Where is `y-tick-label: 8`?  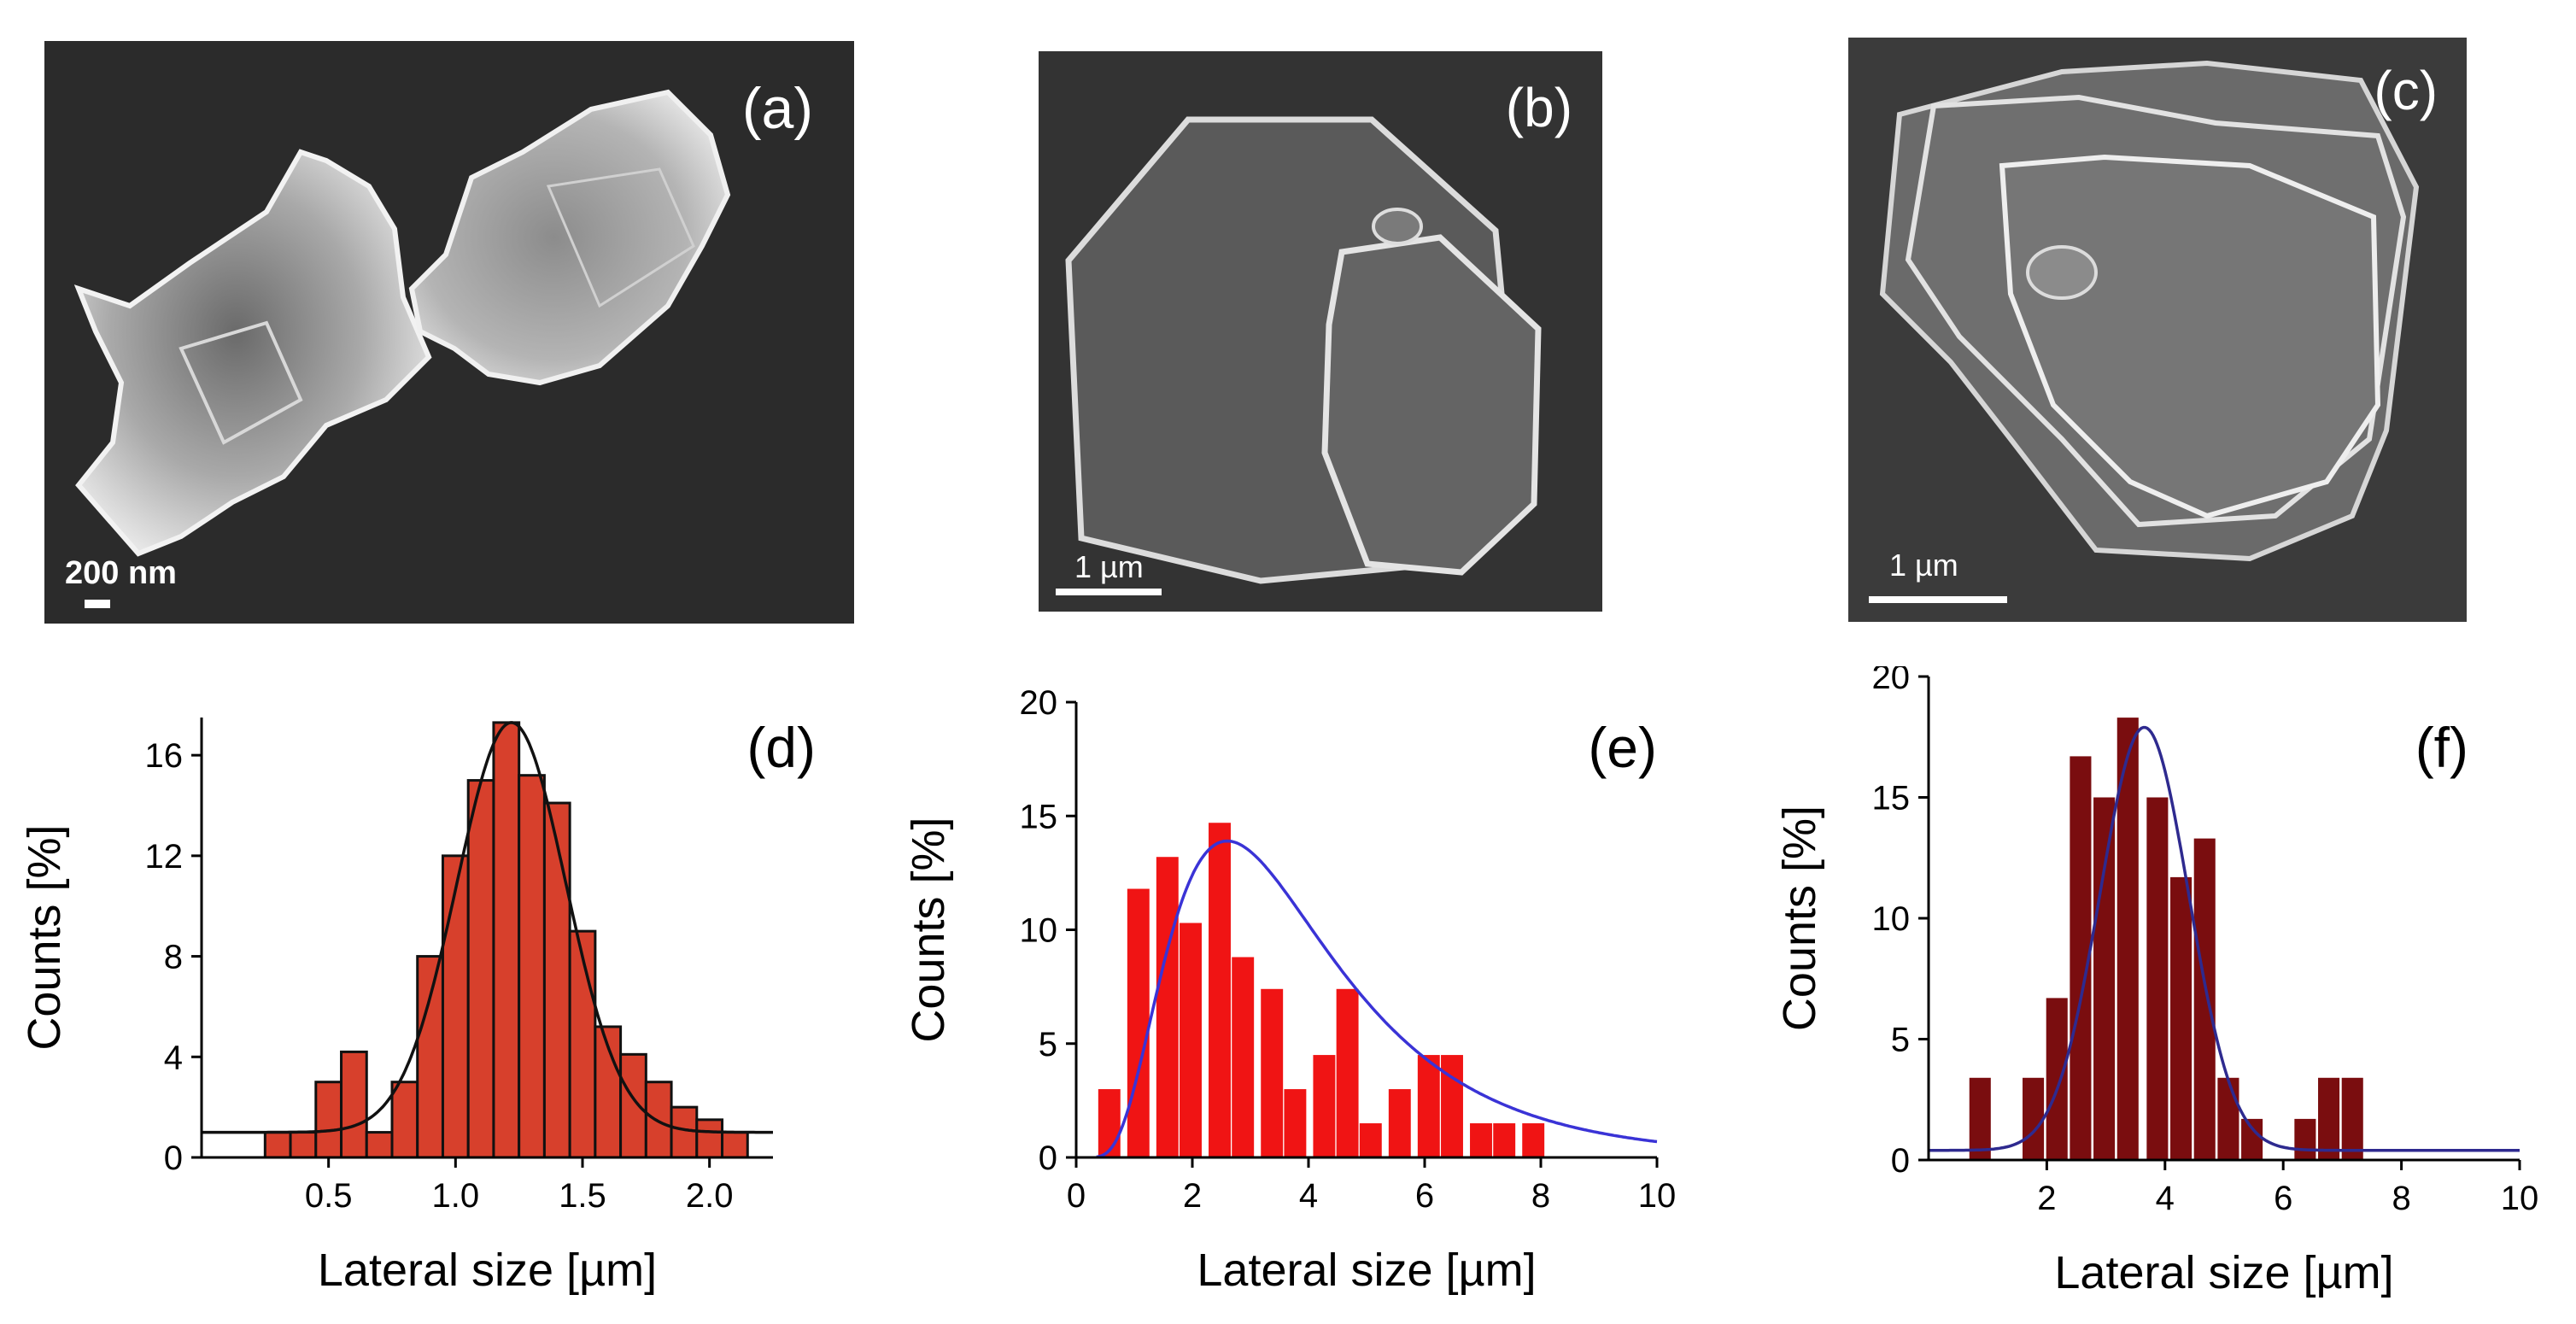 y-tick-label: 8 is located at coordinates (173, 957).